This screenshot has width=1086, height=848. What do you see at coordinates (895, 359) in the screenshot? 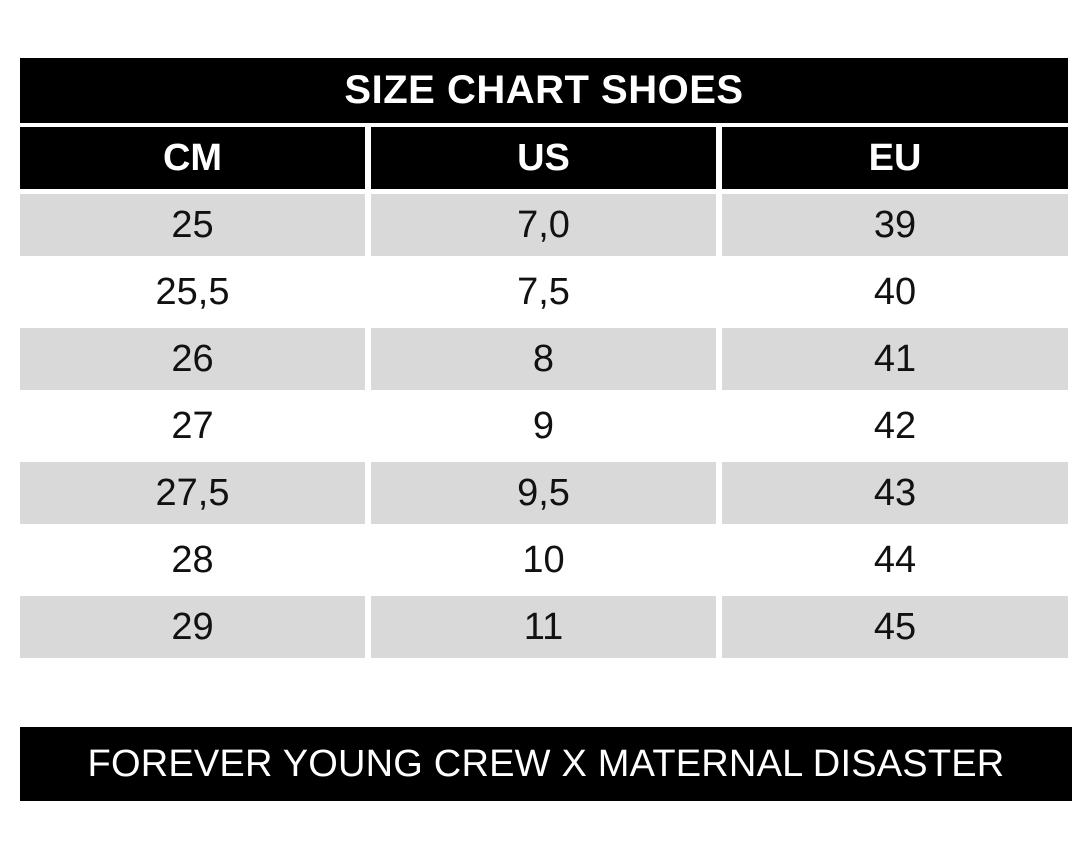
I see `cell-eu: 41` at bounding box center [895, 359].